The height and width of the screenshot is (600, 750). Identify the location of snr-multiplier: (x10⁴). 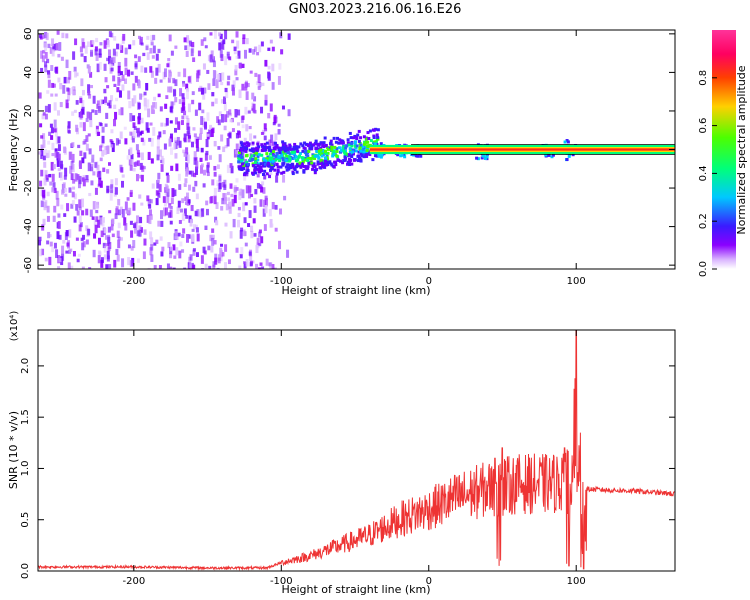
(14, 326).